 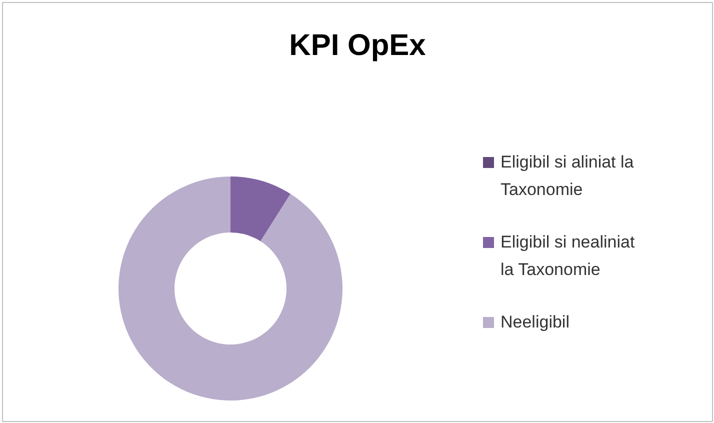 What do you see at coordinates (535, 322) in the screenshot?
I see `legend-label: Neeligibil` at bounding box center [535, 322].